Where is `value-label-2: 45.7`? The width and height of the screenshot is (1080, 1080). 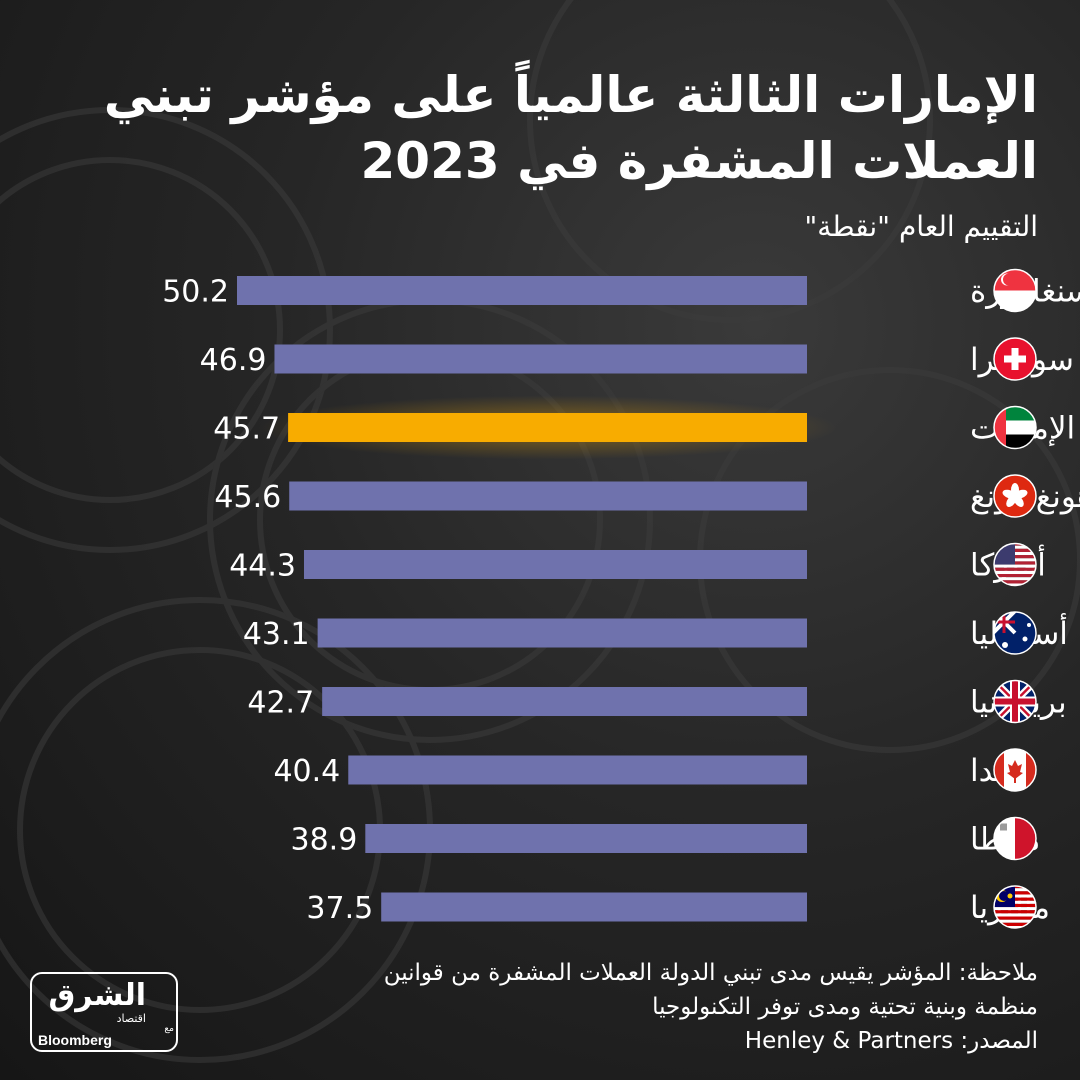
value-label-2: 45.7 is located at coordinates (246, 429).